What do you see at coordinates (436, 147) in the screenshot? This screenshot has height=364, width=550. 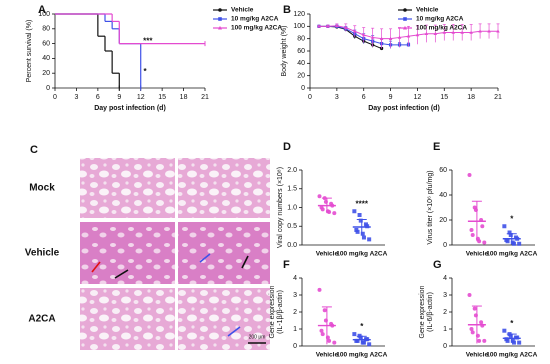 I see `panel-letter: E` at bounding box center [436, 147].